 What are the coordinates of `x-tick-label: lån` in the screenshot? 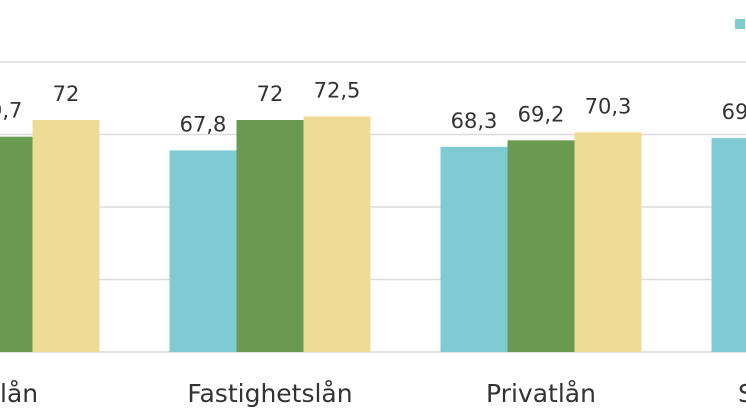 It's located at (19, 393).